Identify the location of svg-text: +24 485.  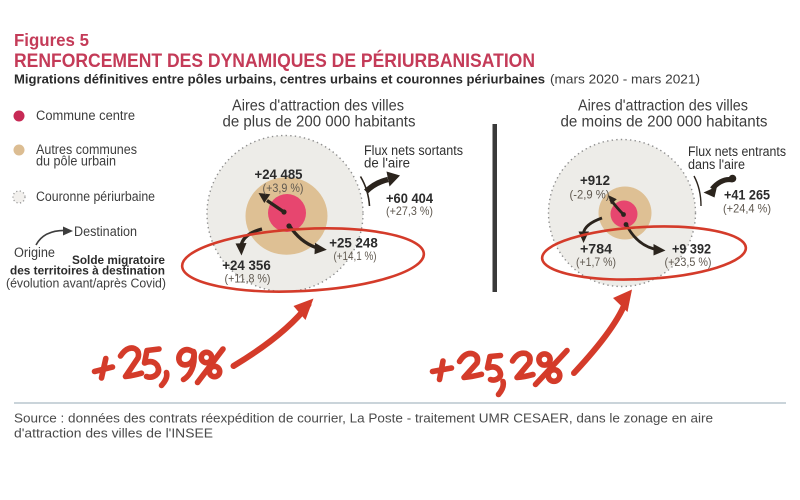
(279, 174).